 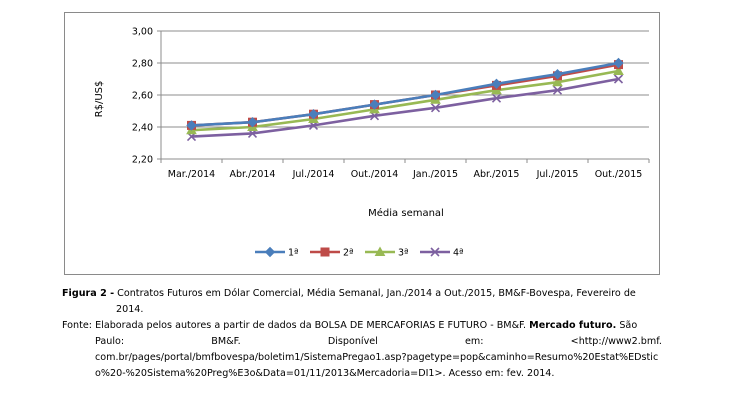 What do you see at coordinates (142, 96) in the screenshot?
I see `y-tick-label: 2,60` at bounding box center [142, 96].